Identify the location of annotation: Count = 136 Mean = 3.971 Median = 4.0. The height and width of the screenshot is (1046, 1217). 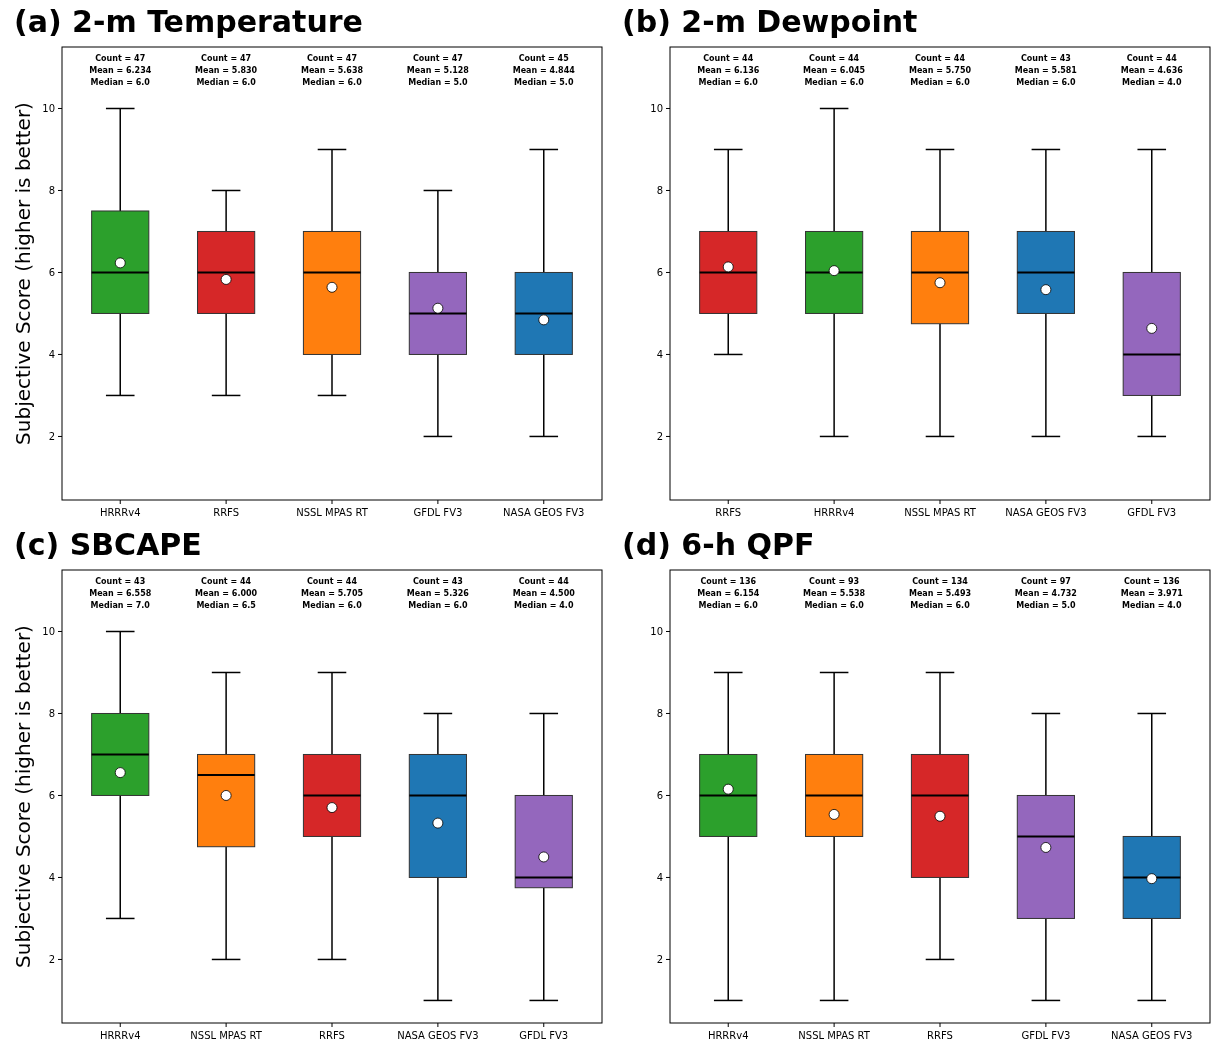
(1152, 593).